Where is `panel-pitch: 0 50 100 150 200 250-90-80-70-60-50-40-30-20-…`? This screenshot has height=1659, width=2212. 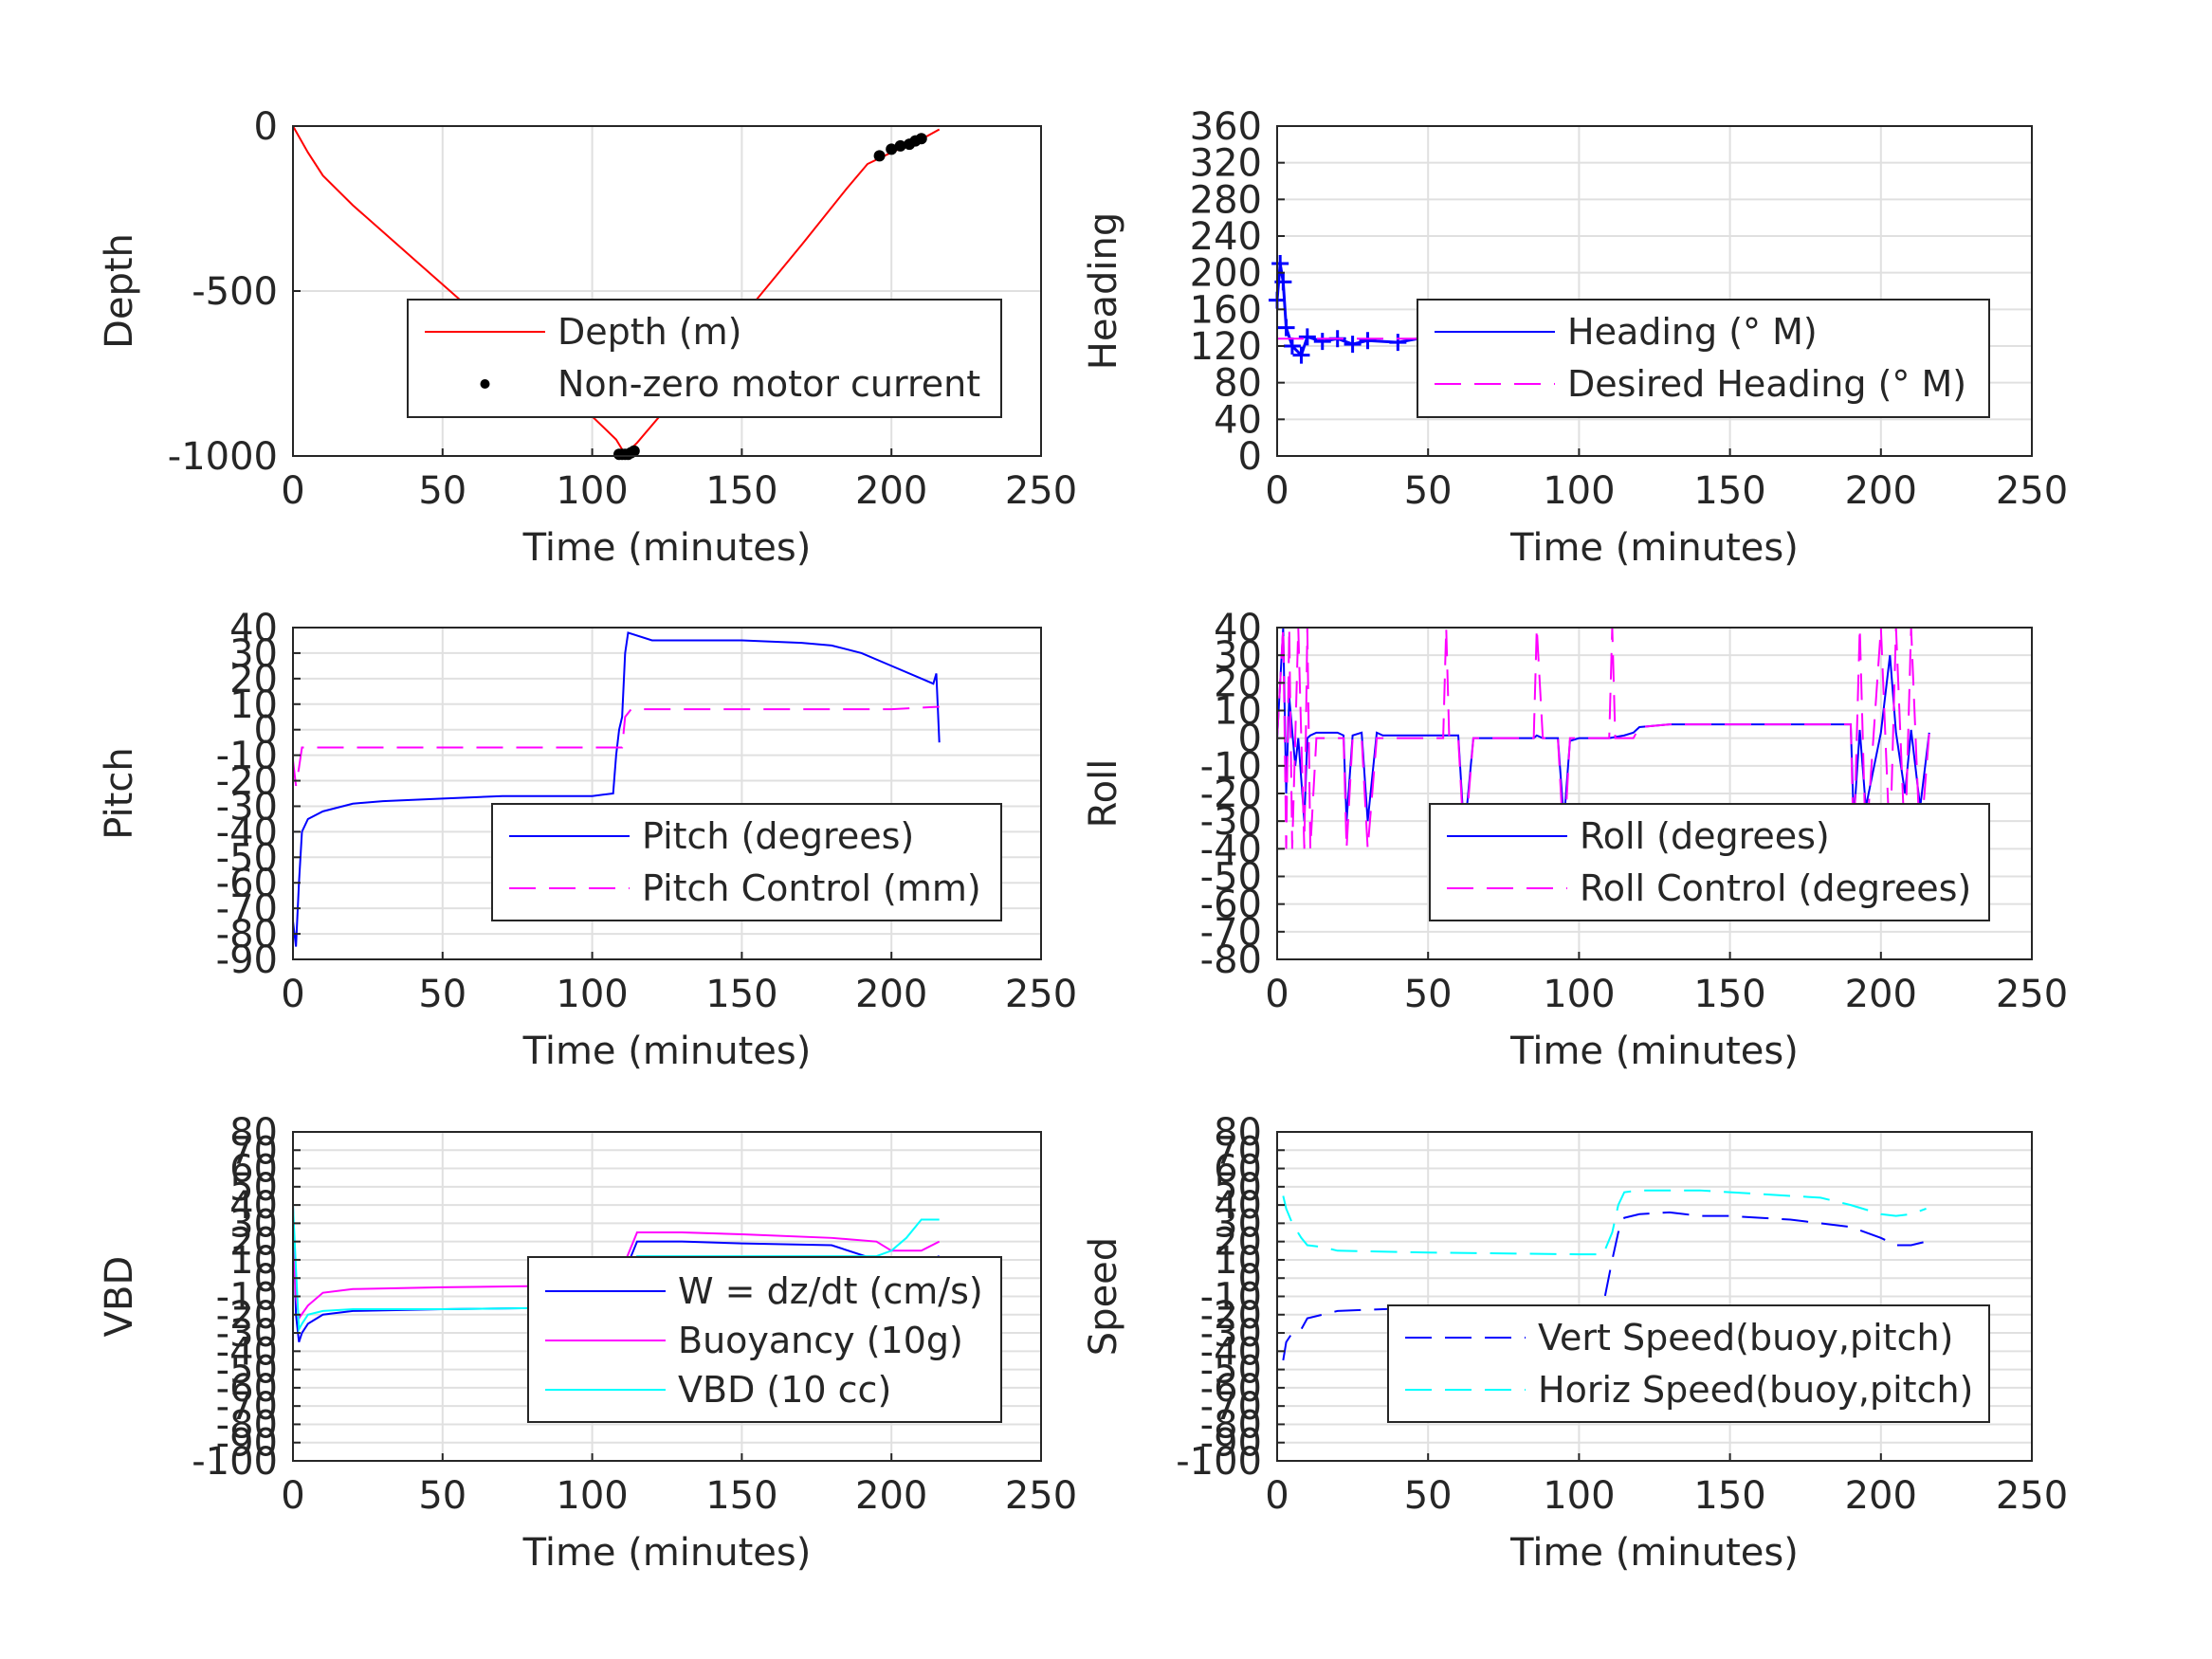 panel-pitch: 0 50 100 150 200 250-90-80-70-60-50-40-30-20-… is located at coordinates (587, 840).